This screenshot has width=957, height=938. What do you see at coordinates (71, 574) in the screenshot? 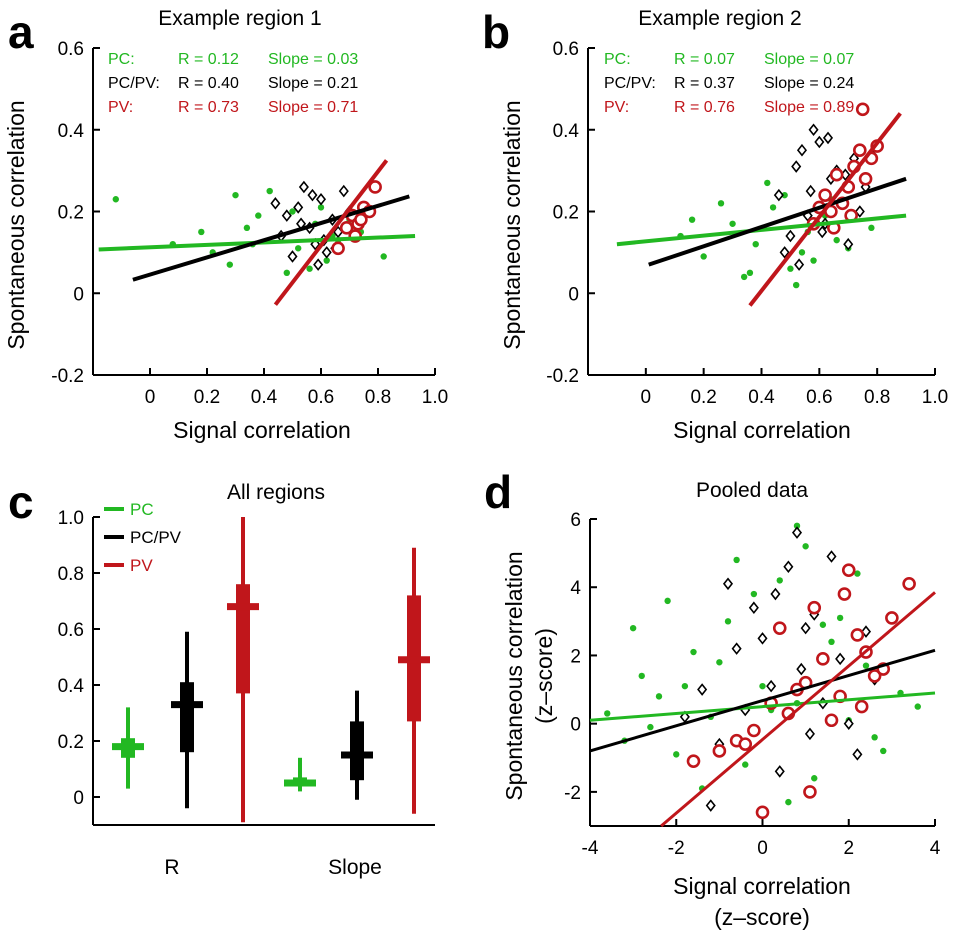
I see `y-tick-label: 0.8` at bounding box center [71, 574].